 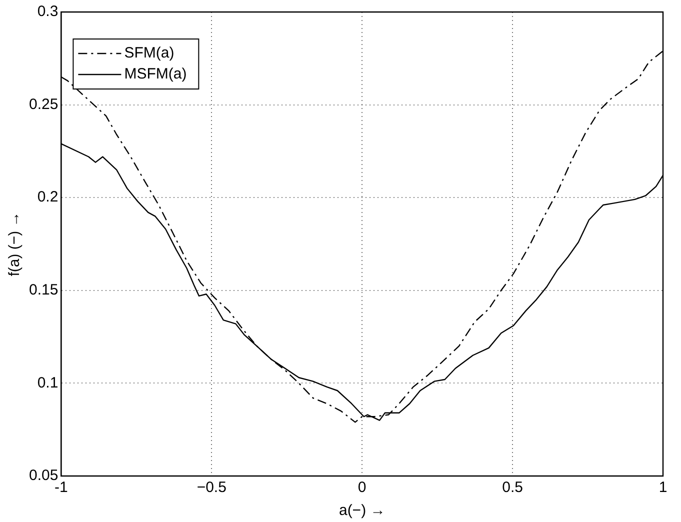 I want to click on x-tick-label: 0, so click(x=362, y=487).